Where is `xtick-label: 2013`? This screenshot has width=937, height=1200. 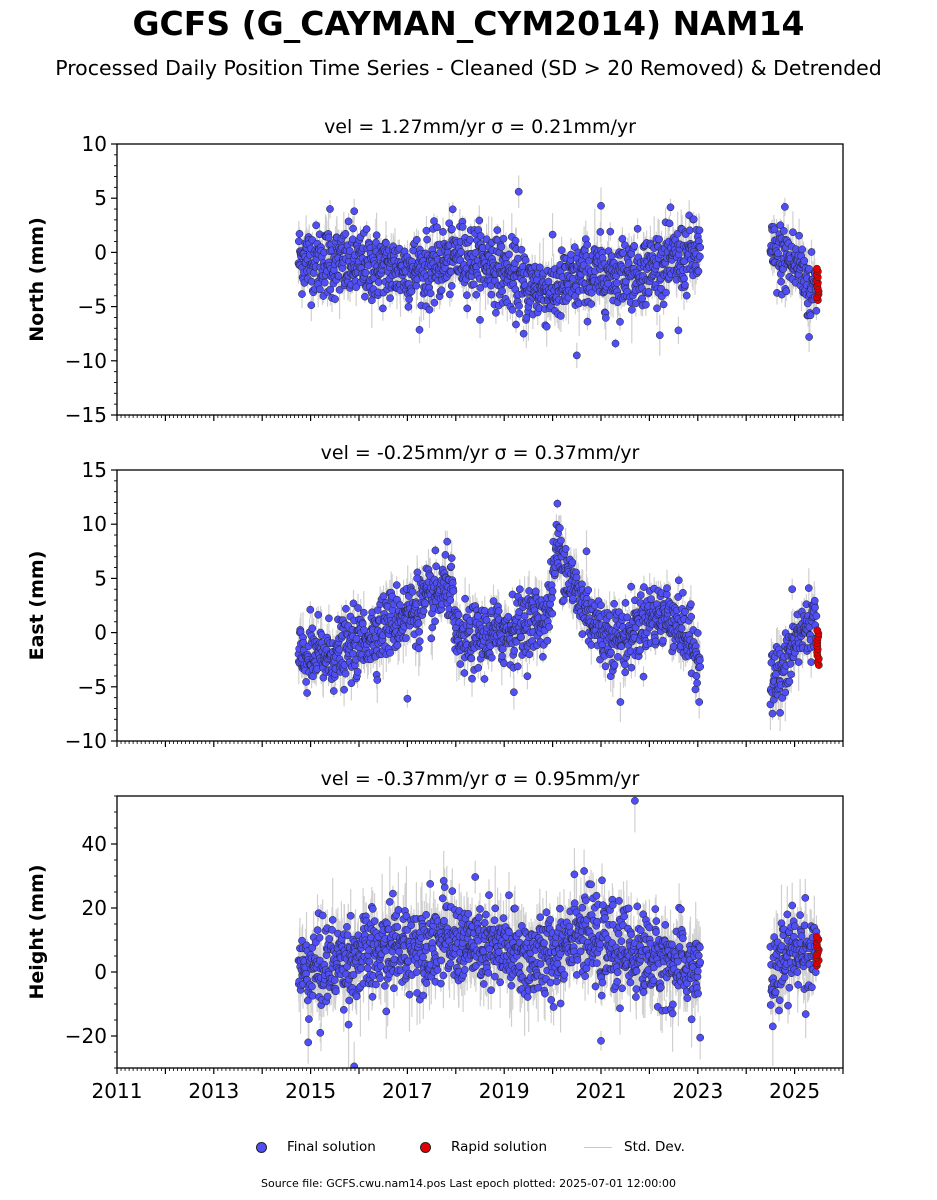
xtick-label: 2013 is located at coordinates (213, 1091).